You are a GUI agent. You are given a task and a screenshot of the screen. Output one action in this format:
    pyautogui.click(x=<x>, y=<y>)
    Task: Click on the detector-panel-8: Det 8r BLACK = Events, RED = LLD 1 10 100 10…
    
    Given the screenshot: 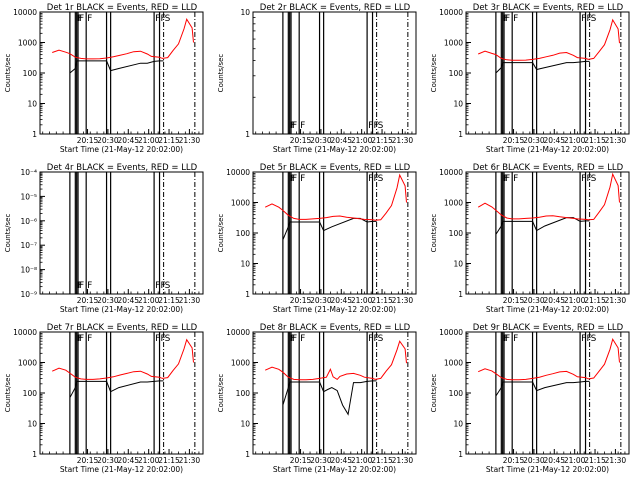 What is the action you would take?
    pyautogui.click(x=317, y=398)
    